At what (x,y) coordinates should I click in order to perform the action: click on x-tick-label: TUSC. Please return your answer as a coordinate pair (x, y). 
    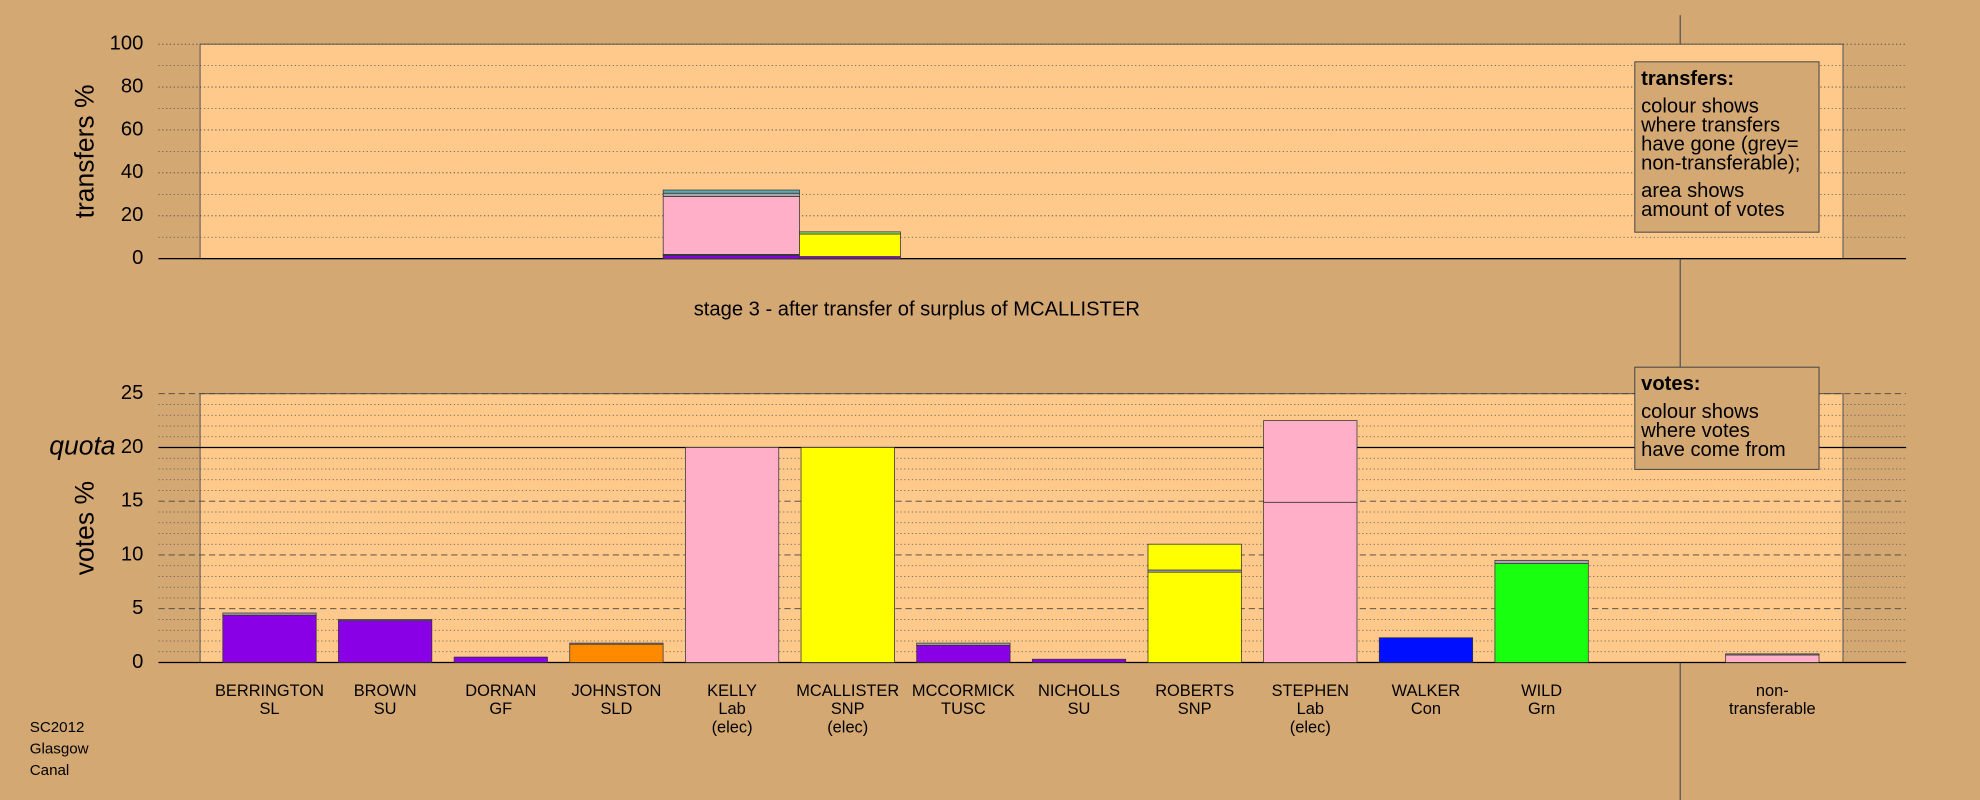
    Looking at the image, I should click on (963, 709).